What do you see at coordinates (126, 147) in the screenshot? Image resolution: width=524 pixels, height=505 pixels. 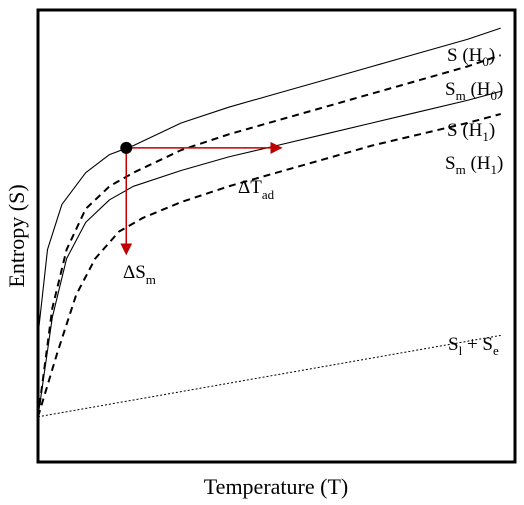 I see `state-point-marker` at bounding box center [126, 147].